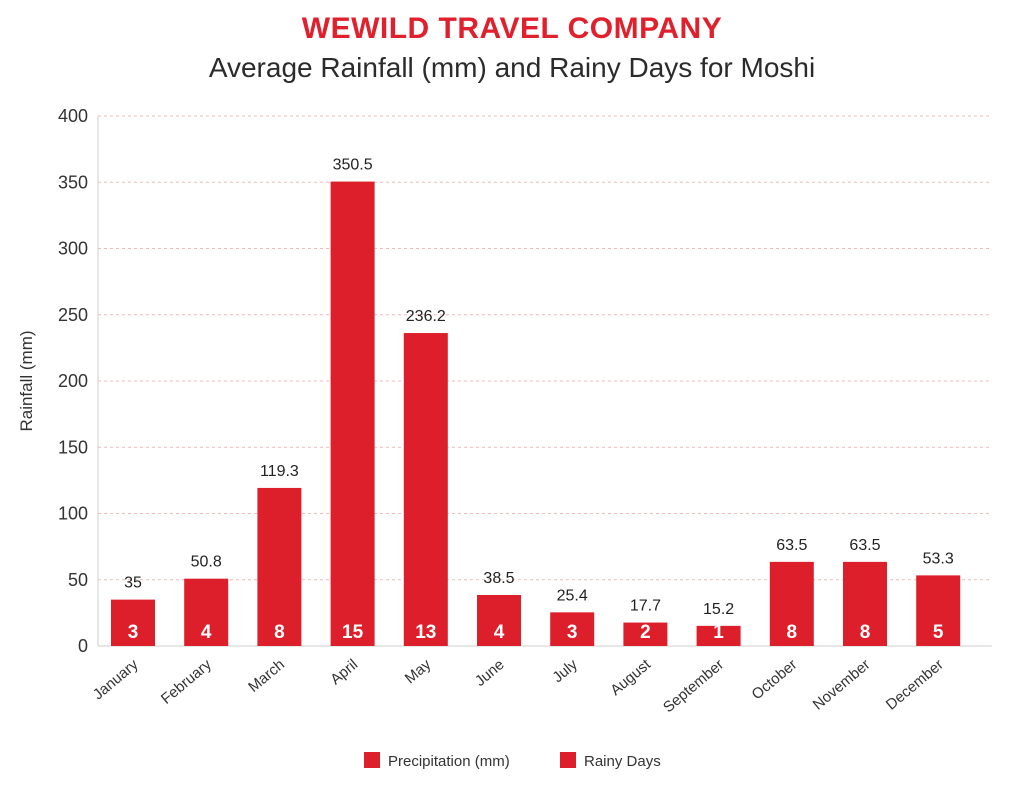 The width and height of the screenshot is (1024, 788). What do you see at coordinates (449, 761) in the screenshot?
I see `legend-label: Precipitation (mm)` at bounding box center [449, 761].